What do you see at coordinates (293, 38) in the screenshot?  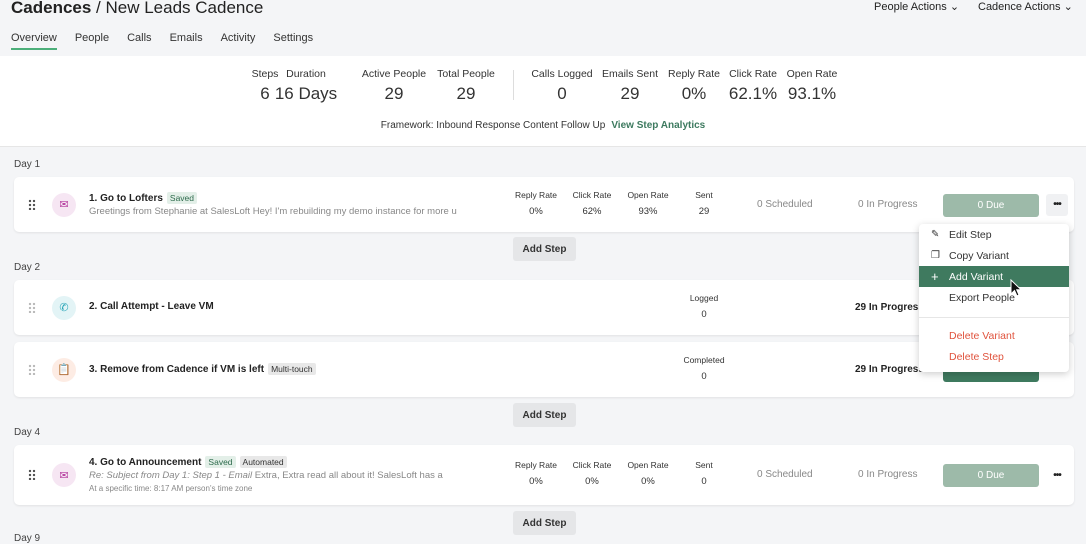 I see `tab-settings: Settings` at bounding box center [293, 38].